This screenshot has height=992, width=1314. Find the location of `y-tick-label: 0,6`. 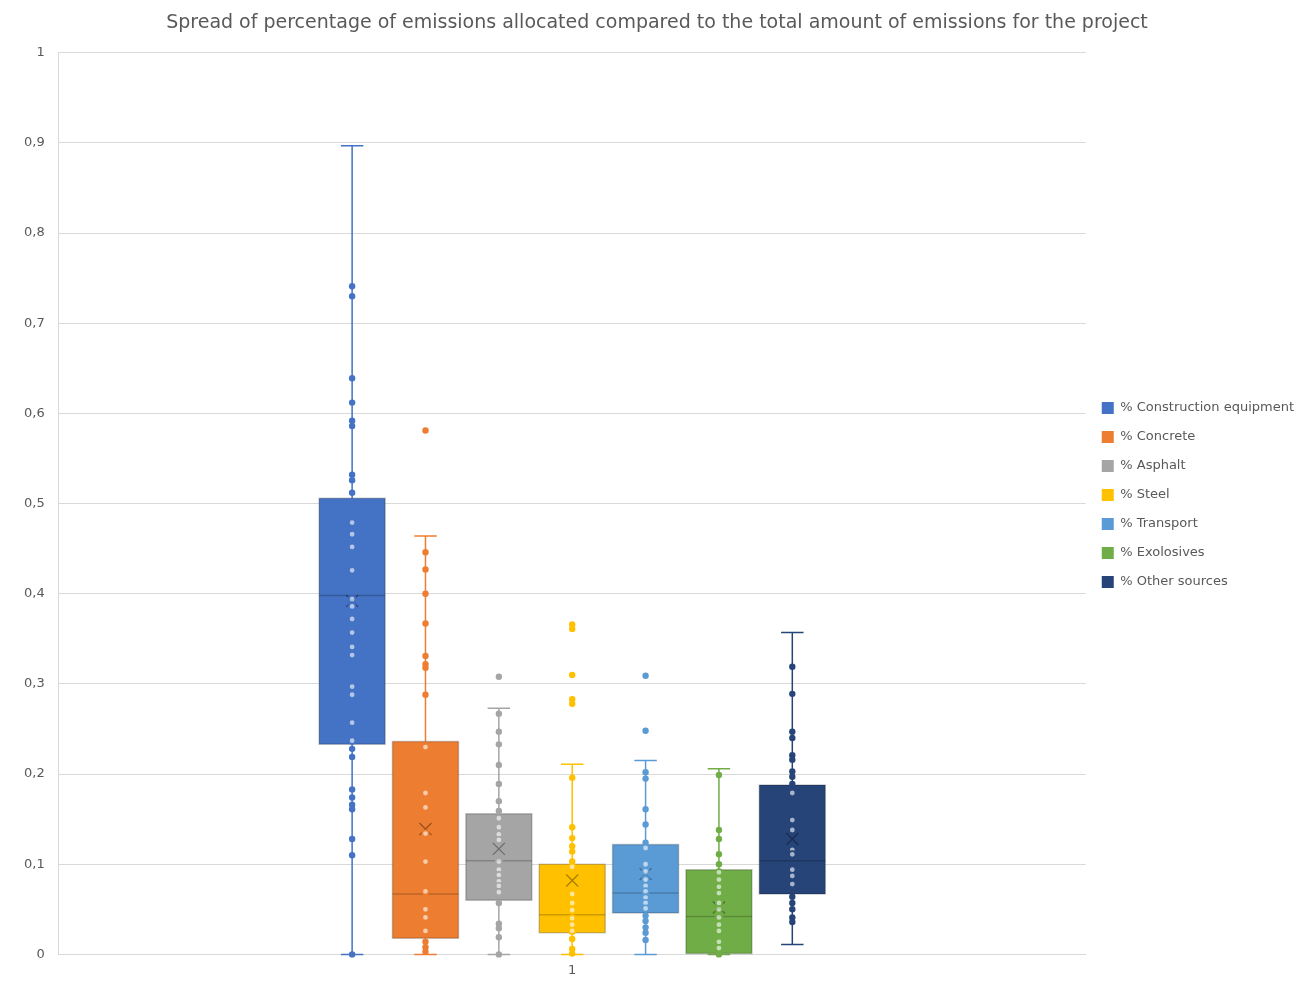

y-tick-label: 0,6 is located at coordinates (34, 412).